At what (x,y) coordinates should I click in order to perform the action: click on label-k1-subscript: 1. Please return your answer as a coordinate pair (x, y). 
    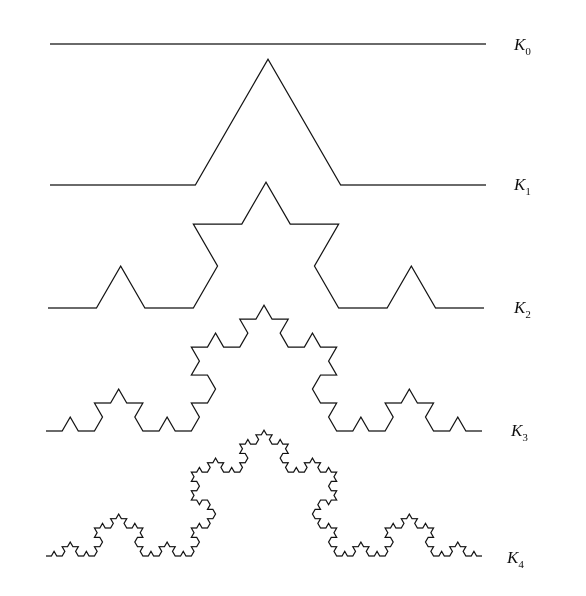
    Looking at the image, I should click on (528, 192).